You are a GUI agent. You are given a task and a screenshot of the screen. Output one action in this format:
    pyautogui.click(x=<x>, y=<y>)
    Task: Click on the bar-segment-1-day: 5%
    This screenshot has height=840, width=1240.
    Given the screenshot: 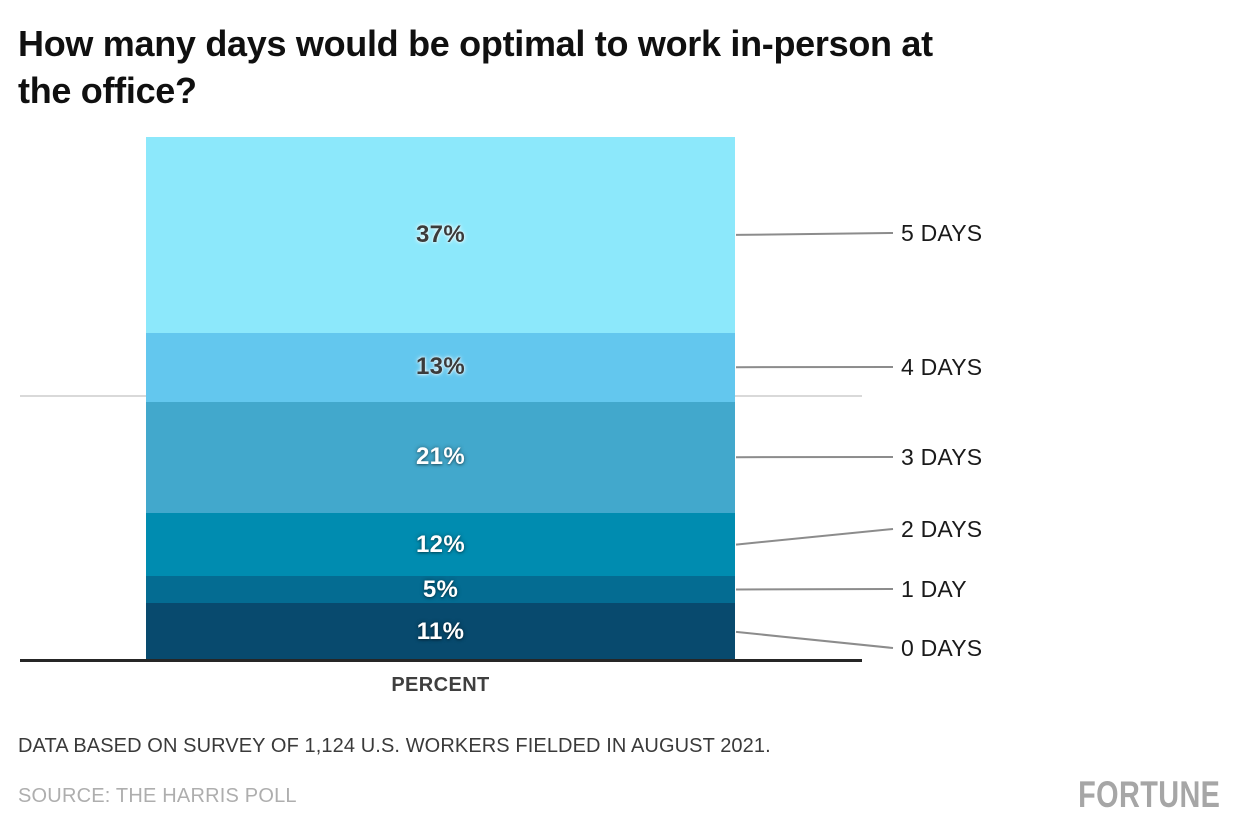 What is the action you would take?
    pyautogui.click(x=440, y=589)
    